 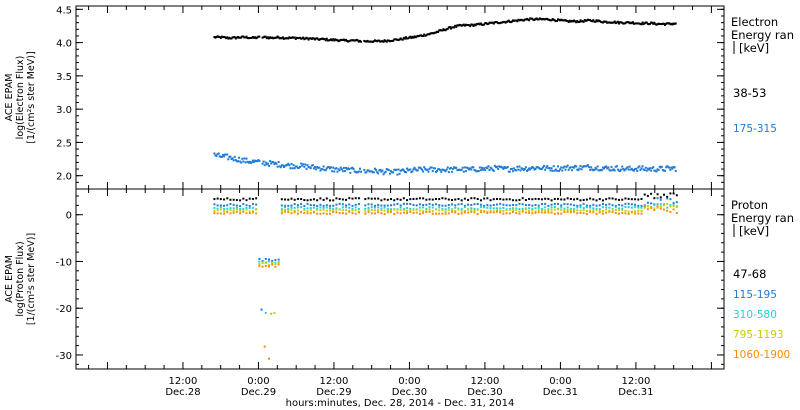 I want to click on legend-entry-795-1193: 795-1193, so click(x=758, y=335).